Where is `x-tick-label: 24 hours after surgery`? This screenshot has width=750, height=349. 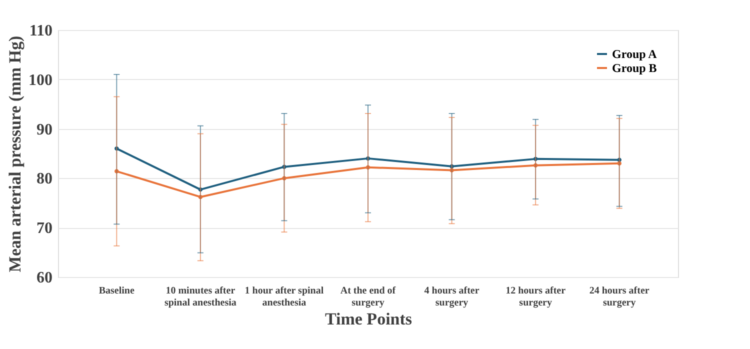 x-tick-label: 24 hours after surgery is located at coordinates (619, 297).